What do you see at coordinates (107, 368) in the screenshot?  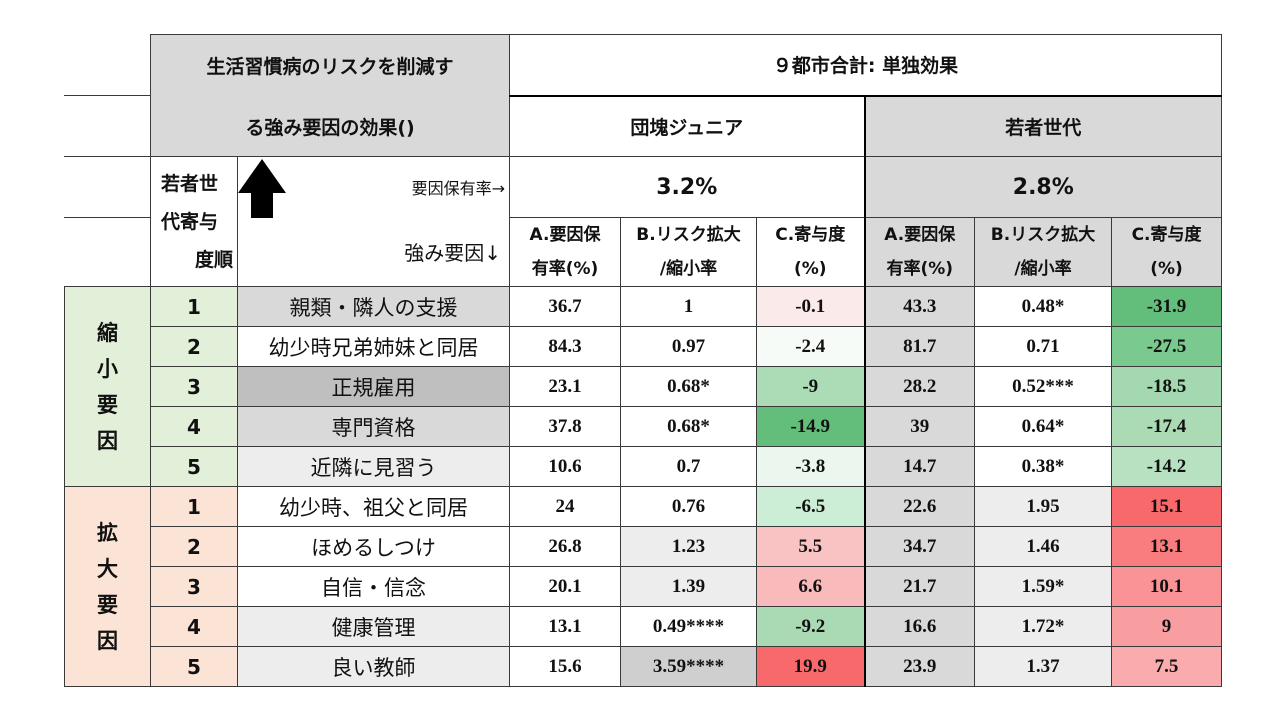 I see `section-label-char: 小` at bounding box center [107, 368].